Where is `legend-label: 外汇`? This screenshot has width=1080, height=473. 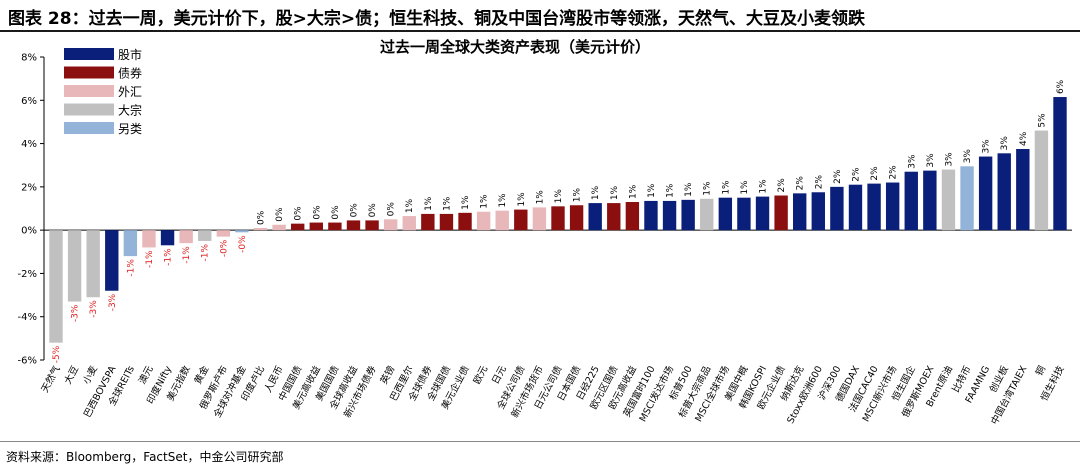
legend-label: 外汇 is located at coordinates (130, 92).